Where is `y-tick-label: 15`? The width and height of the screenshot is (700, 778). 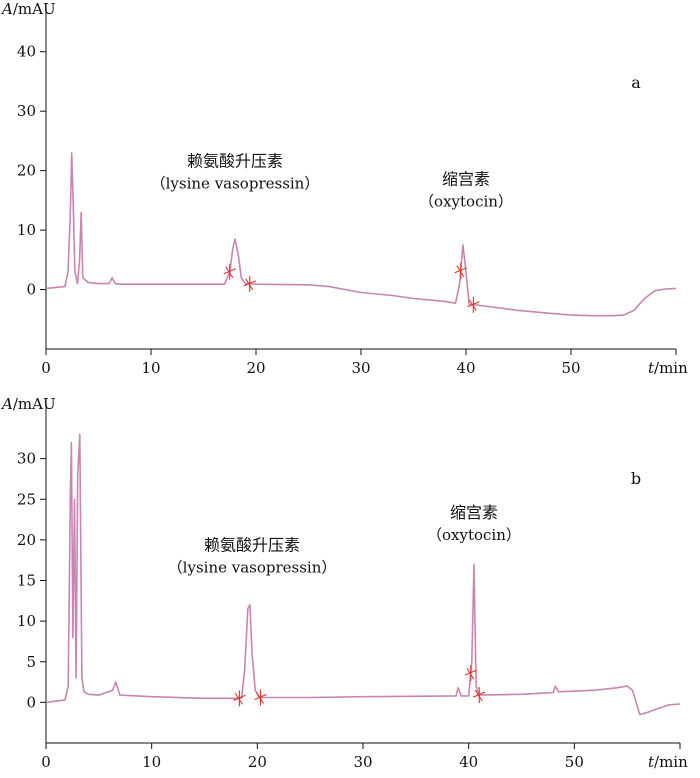 y-tick-label: 15 is located at coordinates (26, 581).